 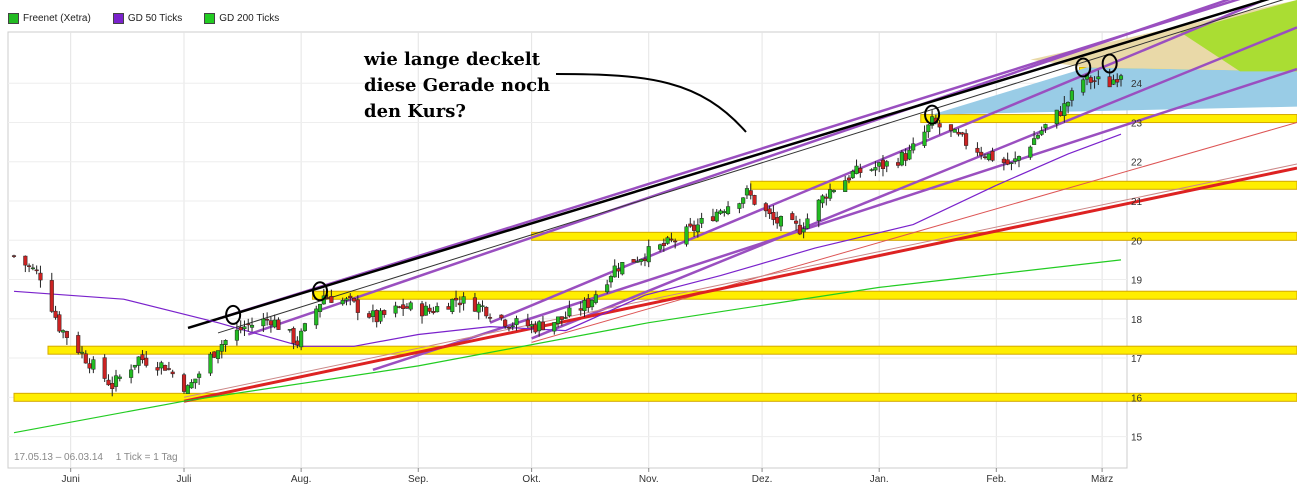 I want to click on legend-swatch-ma50, so click(x=118, y=18).